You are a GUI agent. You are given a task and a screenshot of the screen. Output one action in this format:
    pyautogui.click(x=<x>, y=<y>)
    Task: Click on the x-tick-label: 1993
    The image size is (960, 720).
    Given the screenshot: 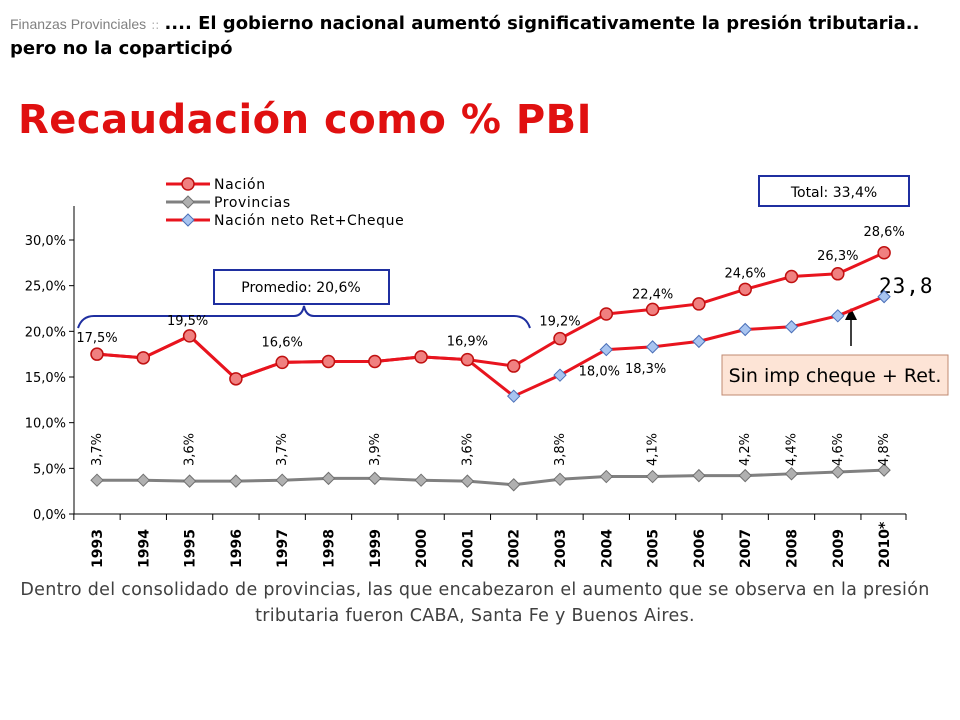 What is the action you would take?
    pyautogui.click(x=98, y=548)
    